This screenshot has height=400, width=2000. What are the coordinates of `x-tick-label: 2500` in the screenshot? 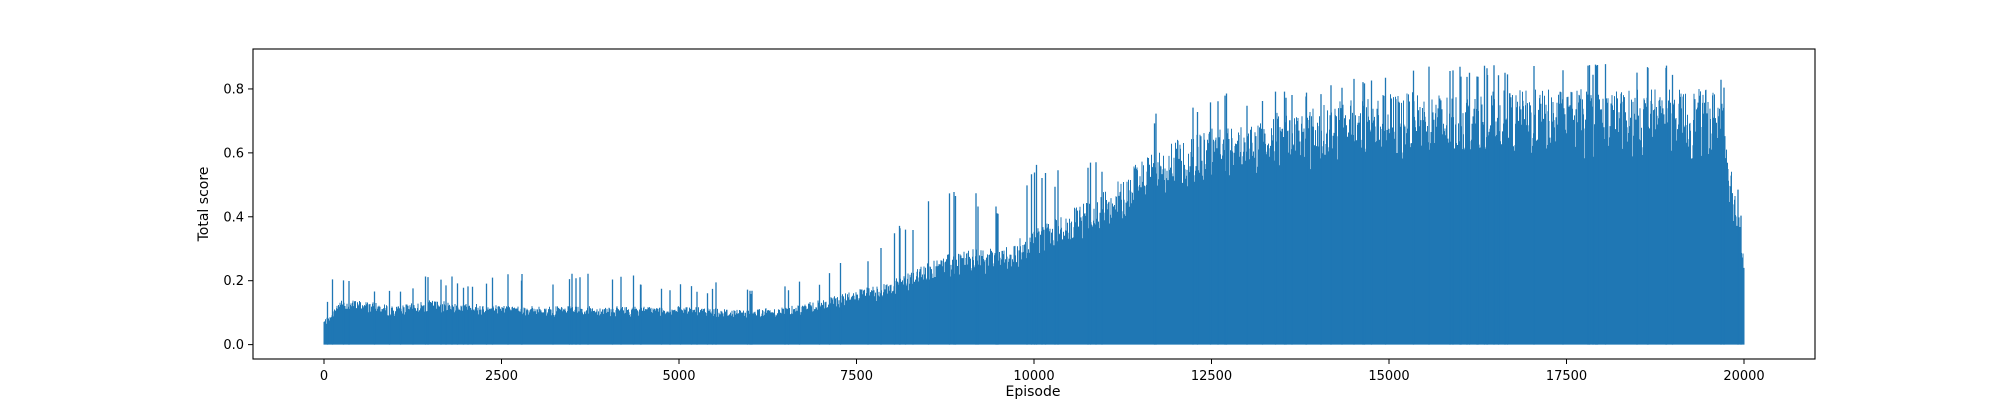 It's located at (501, 376).